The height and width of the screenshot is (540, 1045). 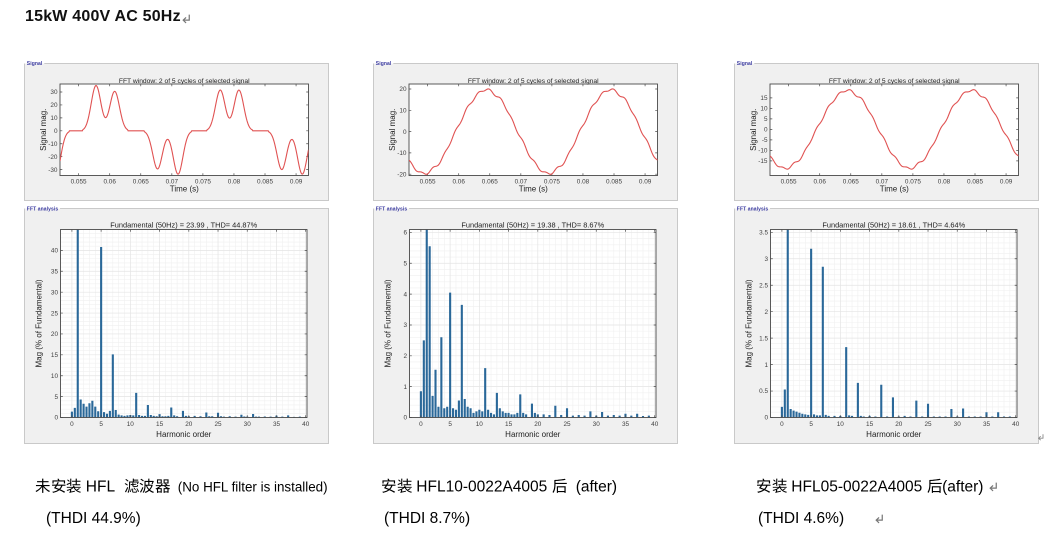 What do you see at coordinates (766, 365) in the screenshot?
I see `svg-text: 1` at bounding box center [766, 365].